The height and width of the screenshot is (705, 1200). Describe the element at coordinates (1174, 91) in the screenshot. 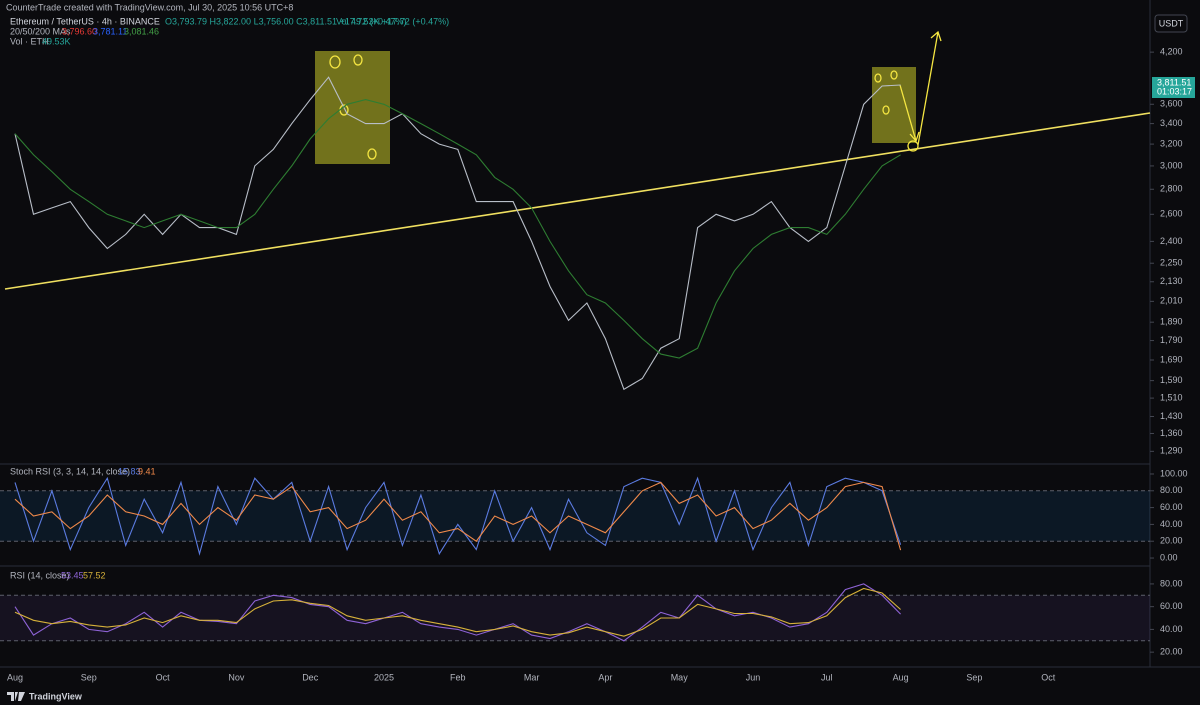

I see `countdown: 01:03:17` at that location.